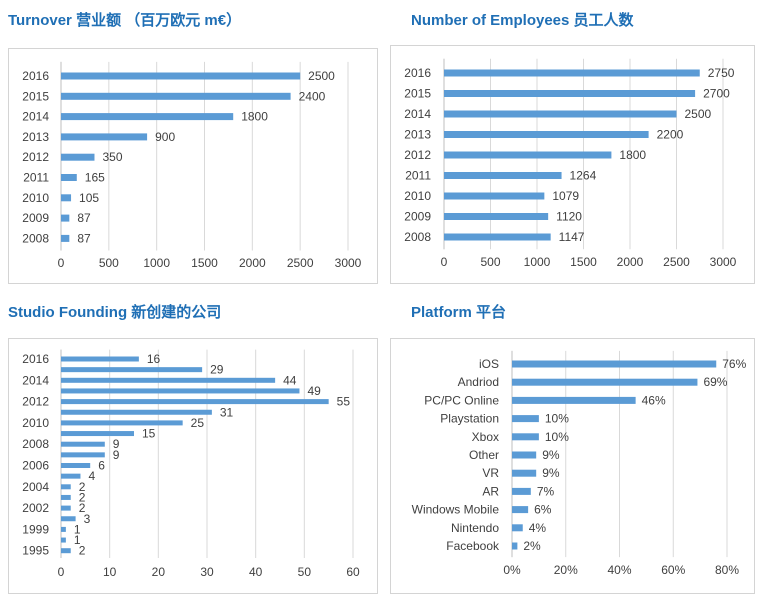 The image size is (763, 600). Describe the element at coordinates (485, 437) in the screenshot. I see `category-label: Xbox` at that location.